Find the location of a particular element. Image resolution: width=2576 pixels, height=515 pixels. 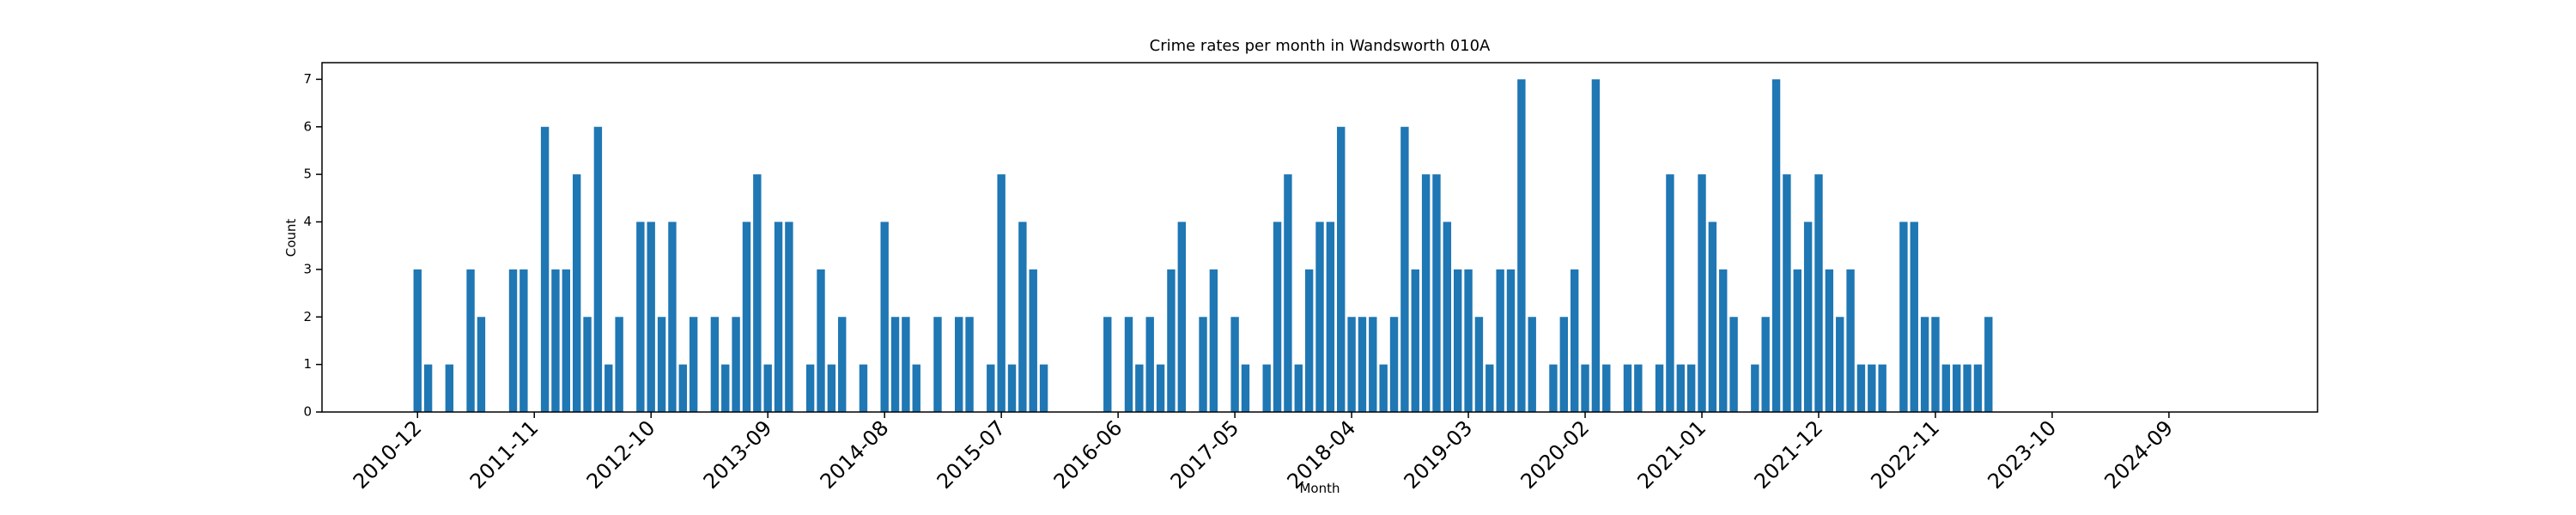

x-tick-label: 2014-08 is located at coordinates (855, 454).